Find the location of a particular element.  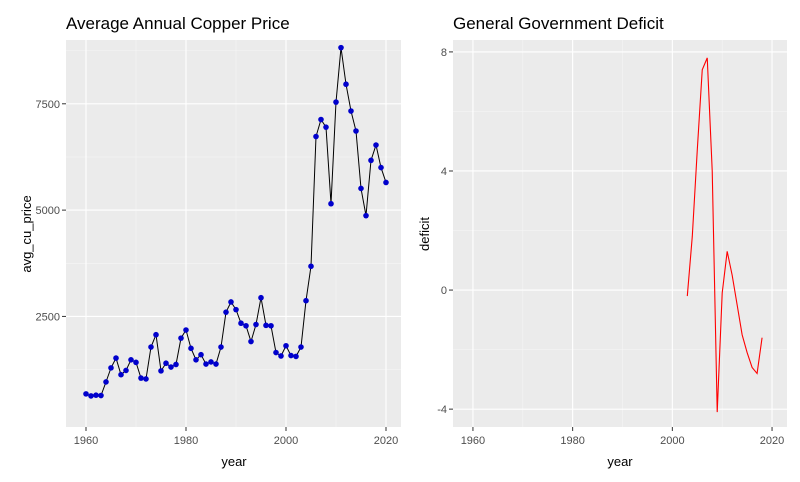

deficit-x-axis-title: year is located at coordinates (620, 461).